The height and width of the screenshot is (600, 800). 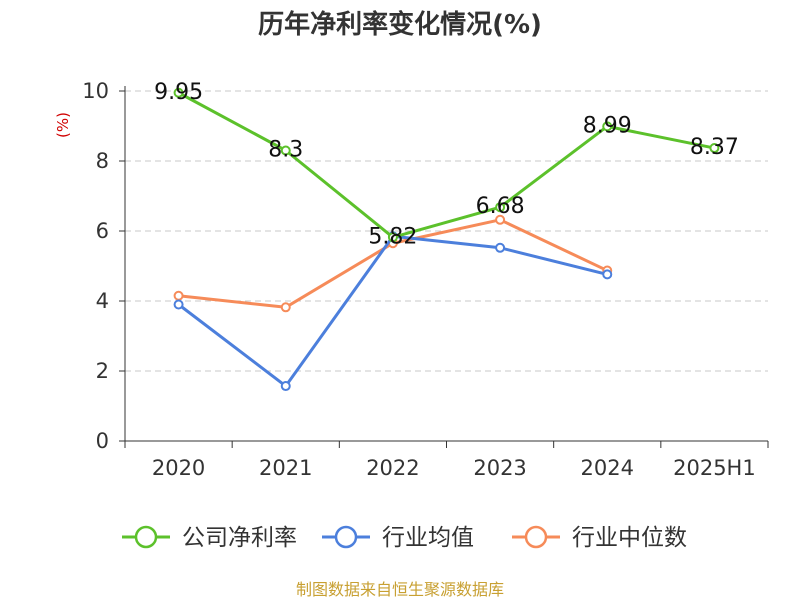 What do you see at coordinates (400, 24) in the screenshot?
I see `chart-title: 历年净利率变化情况(%)` at bounding box center [400, 24].